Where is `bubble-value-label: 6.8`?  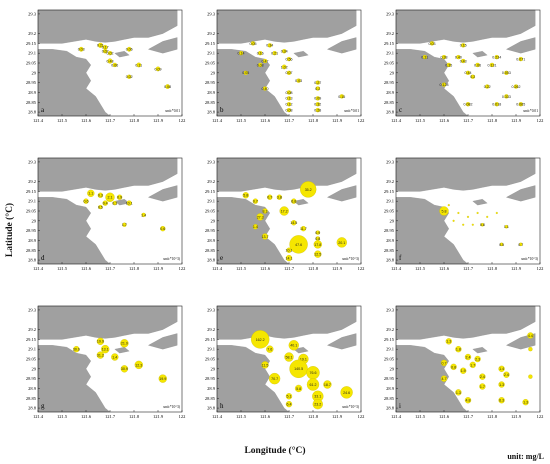
bubble-value-label: 6.8 is located at coordinates (293, 202).